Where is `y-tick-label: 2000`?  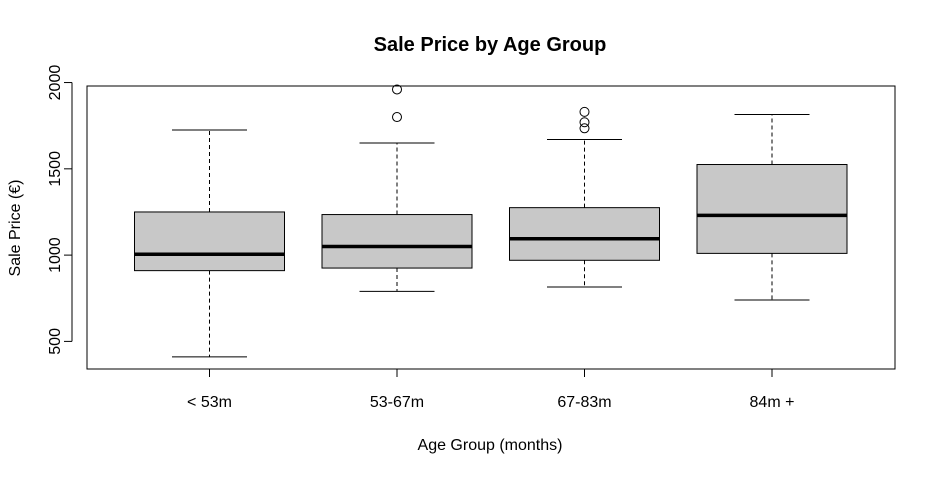 y-tick-label: 2000 is located at coordinates (55, 83).